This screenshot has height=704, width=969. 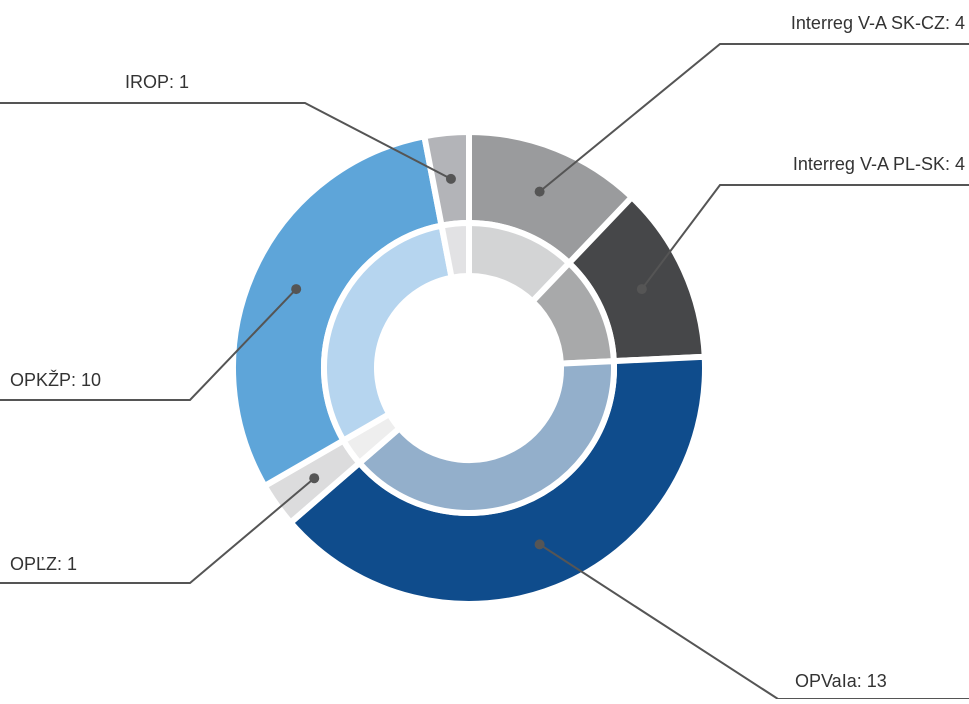 I want to click on data-label: OPKŽP: 10, so click(x=55, y=380).